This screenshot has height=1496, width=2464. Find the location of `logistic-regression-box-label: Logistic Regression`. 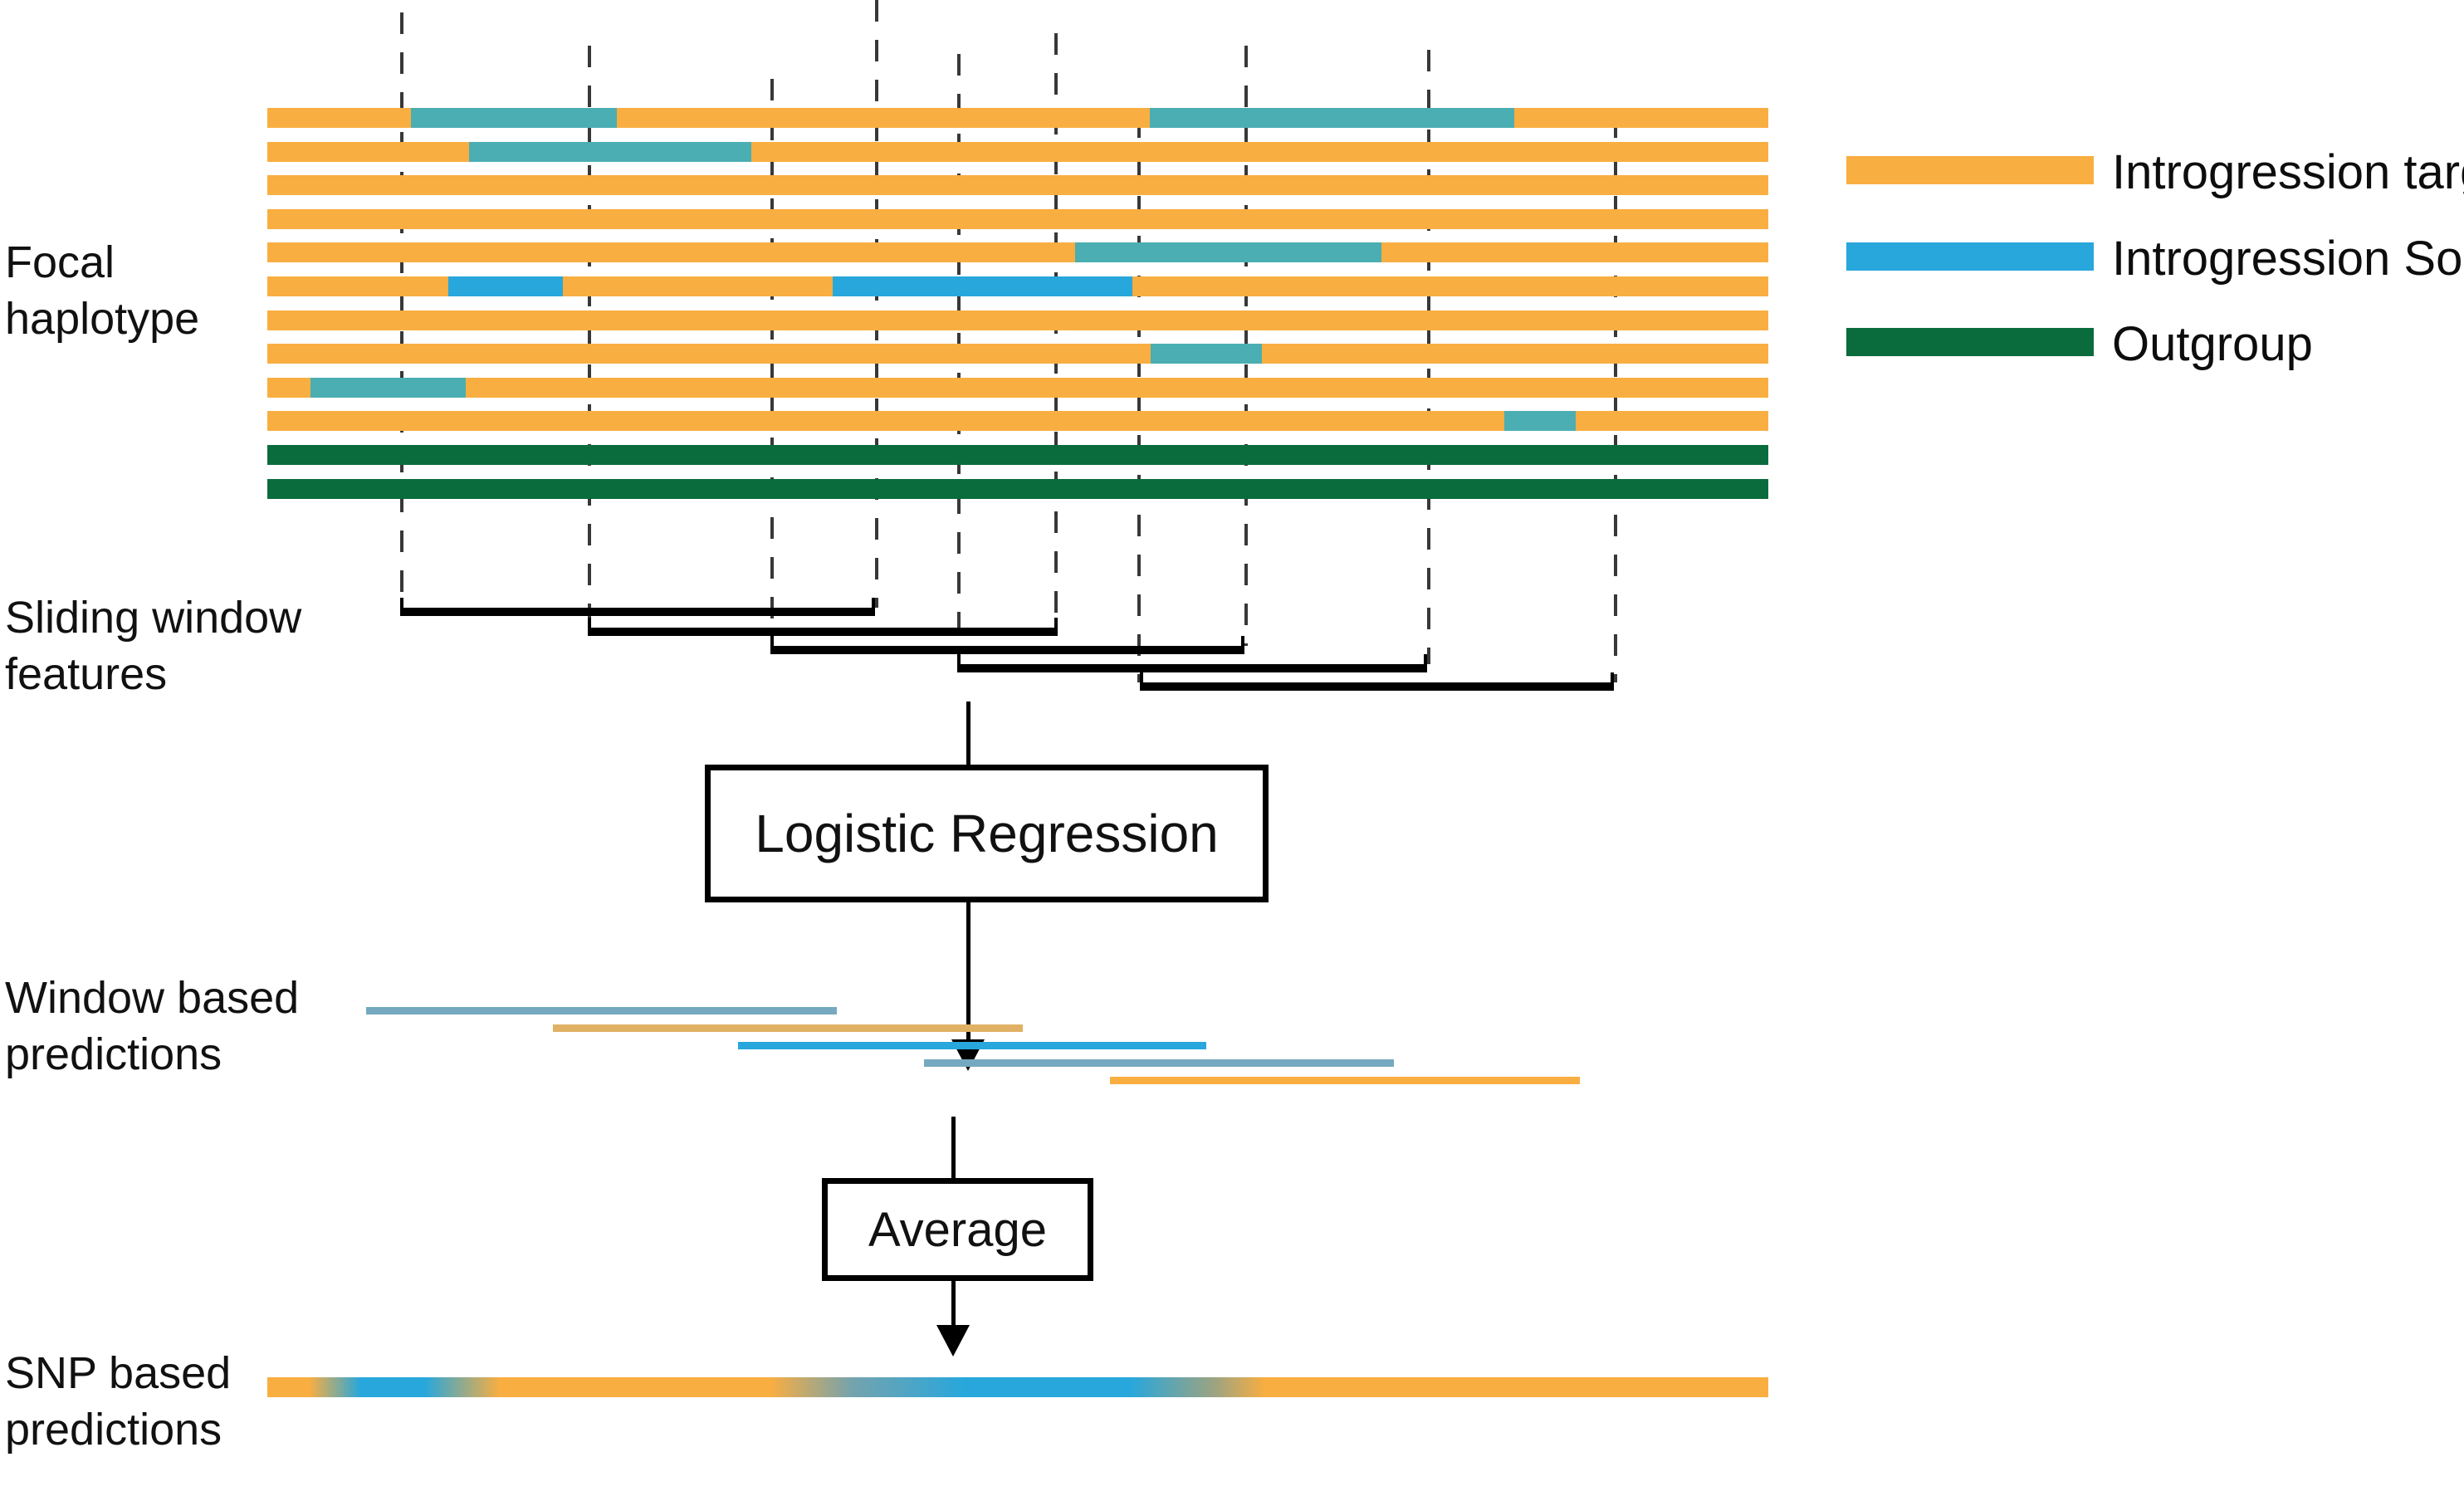

logistic-regression-box-label: Logistic Regression is located at coordinates (987, 833).